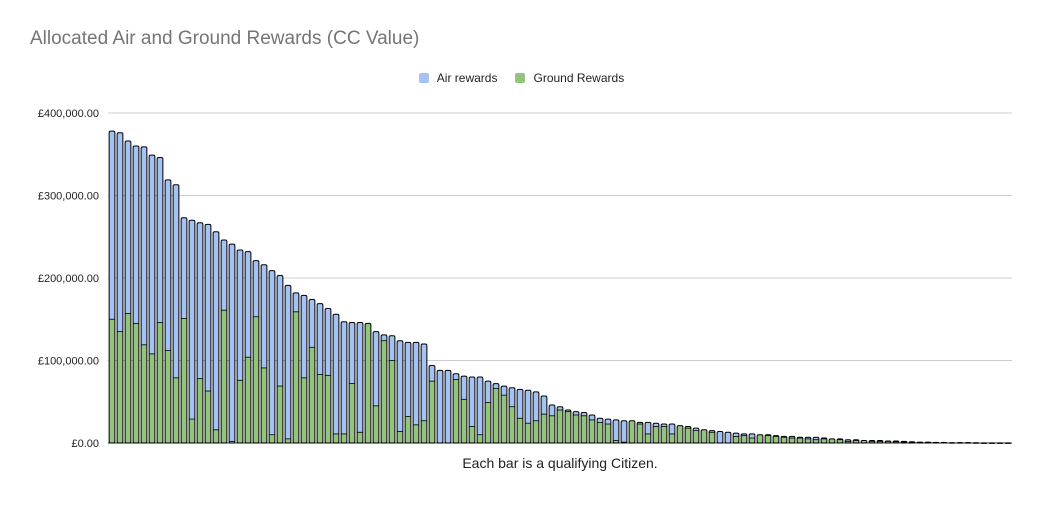 The height and width of the screenshot is (507, 1043). I want to click on legend-swatch-air, so click(423, 78).